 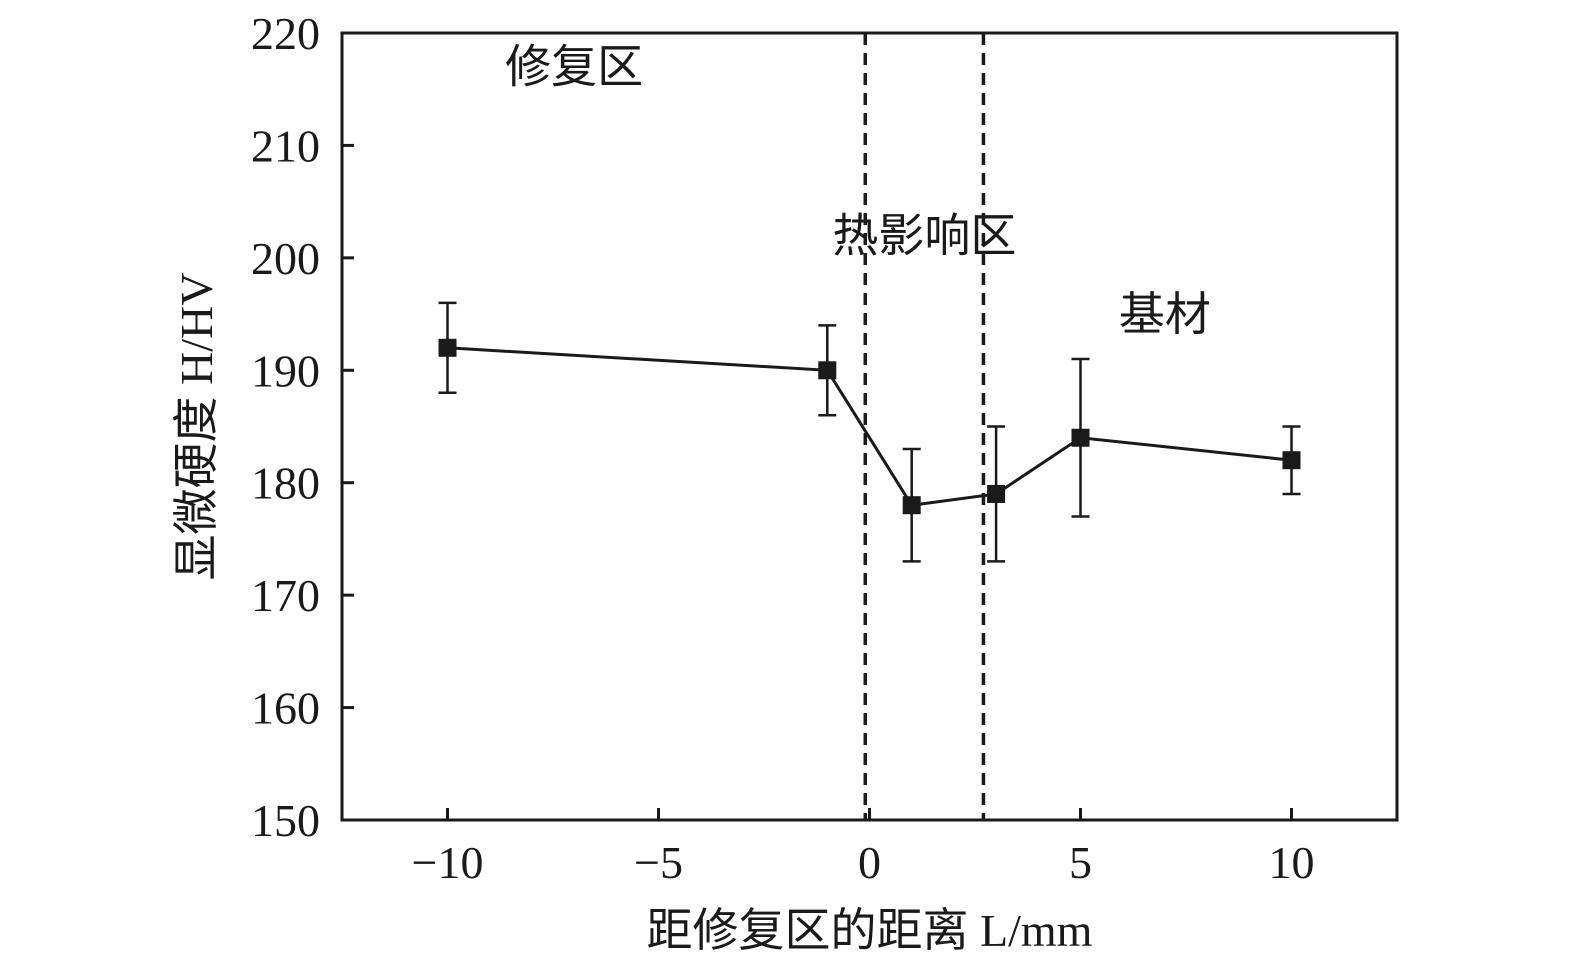 I want to click on region-label: 热影响区, so click(x=924, y=235).